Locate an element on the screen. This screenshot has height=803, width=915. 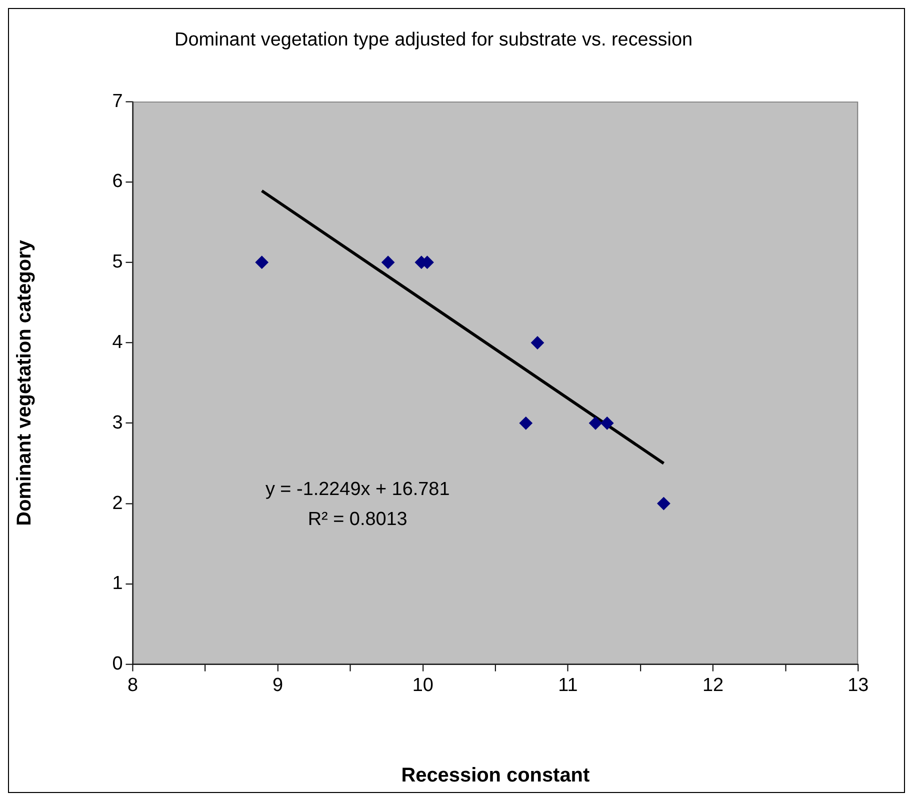
y-tick-label: 3 is located at coordinates (117, 423).